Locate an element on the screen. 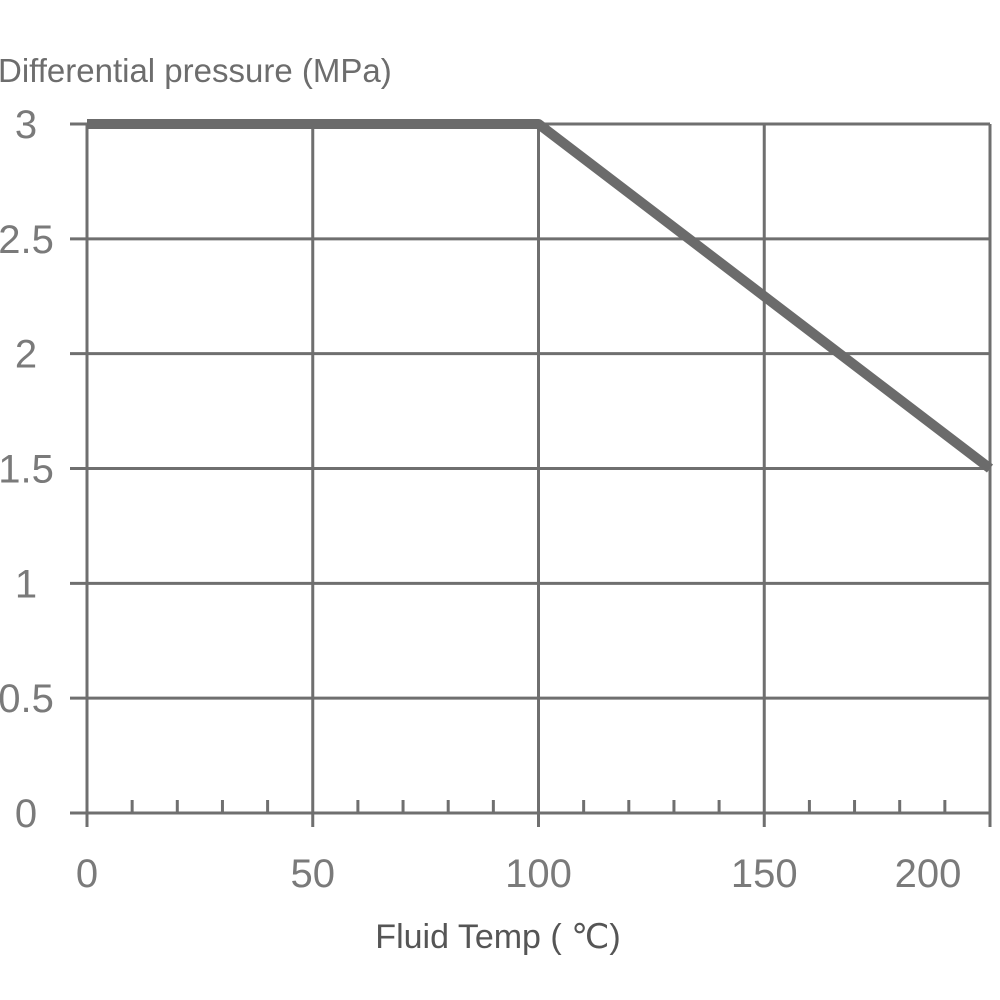 The height and width of the screenshot is (1000, 1000). x-tick-labels: 0 50 100 150 200 is located at coordinates (519, 874).